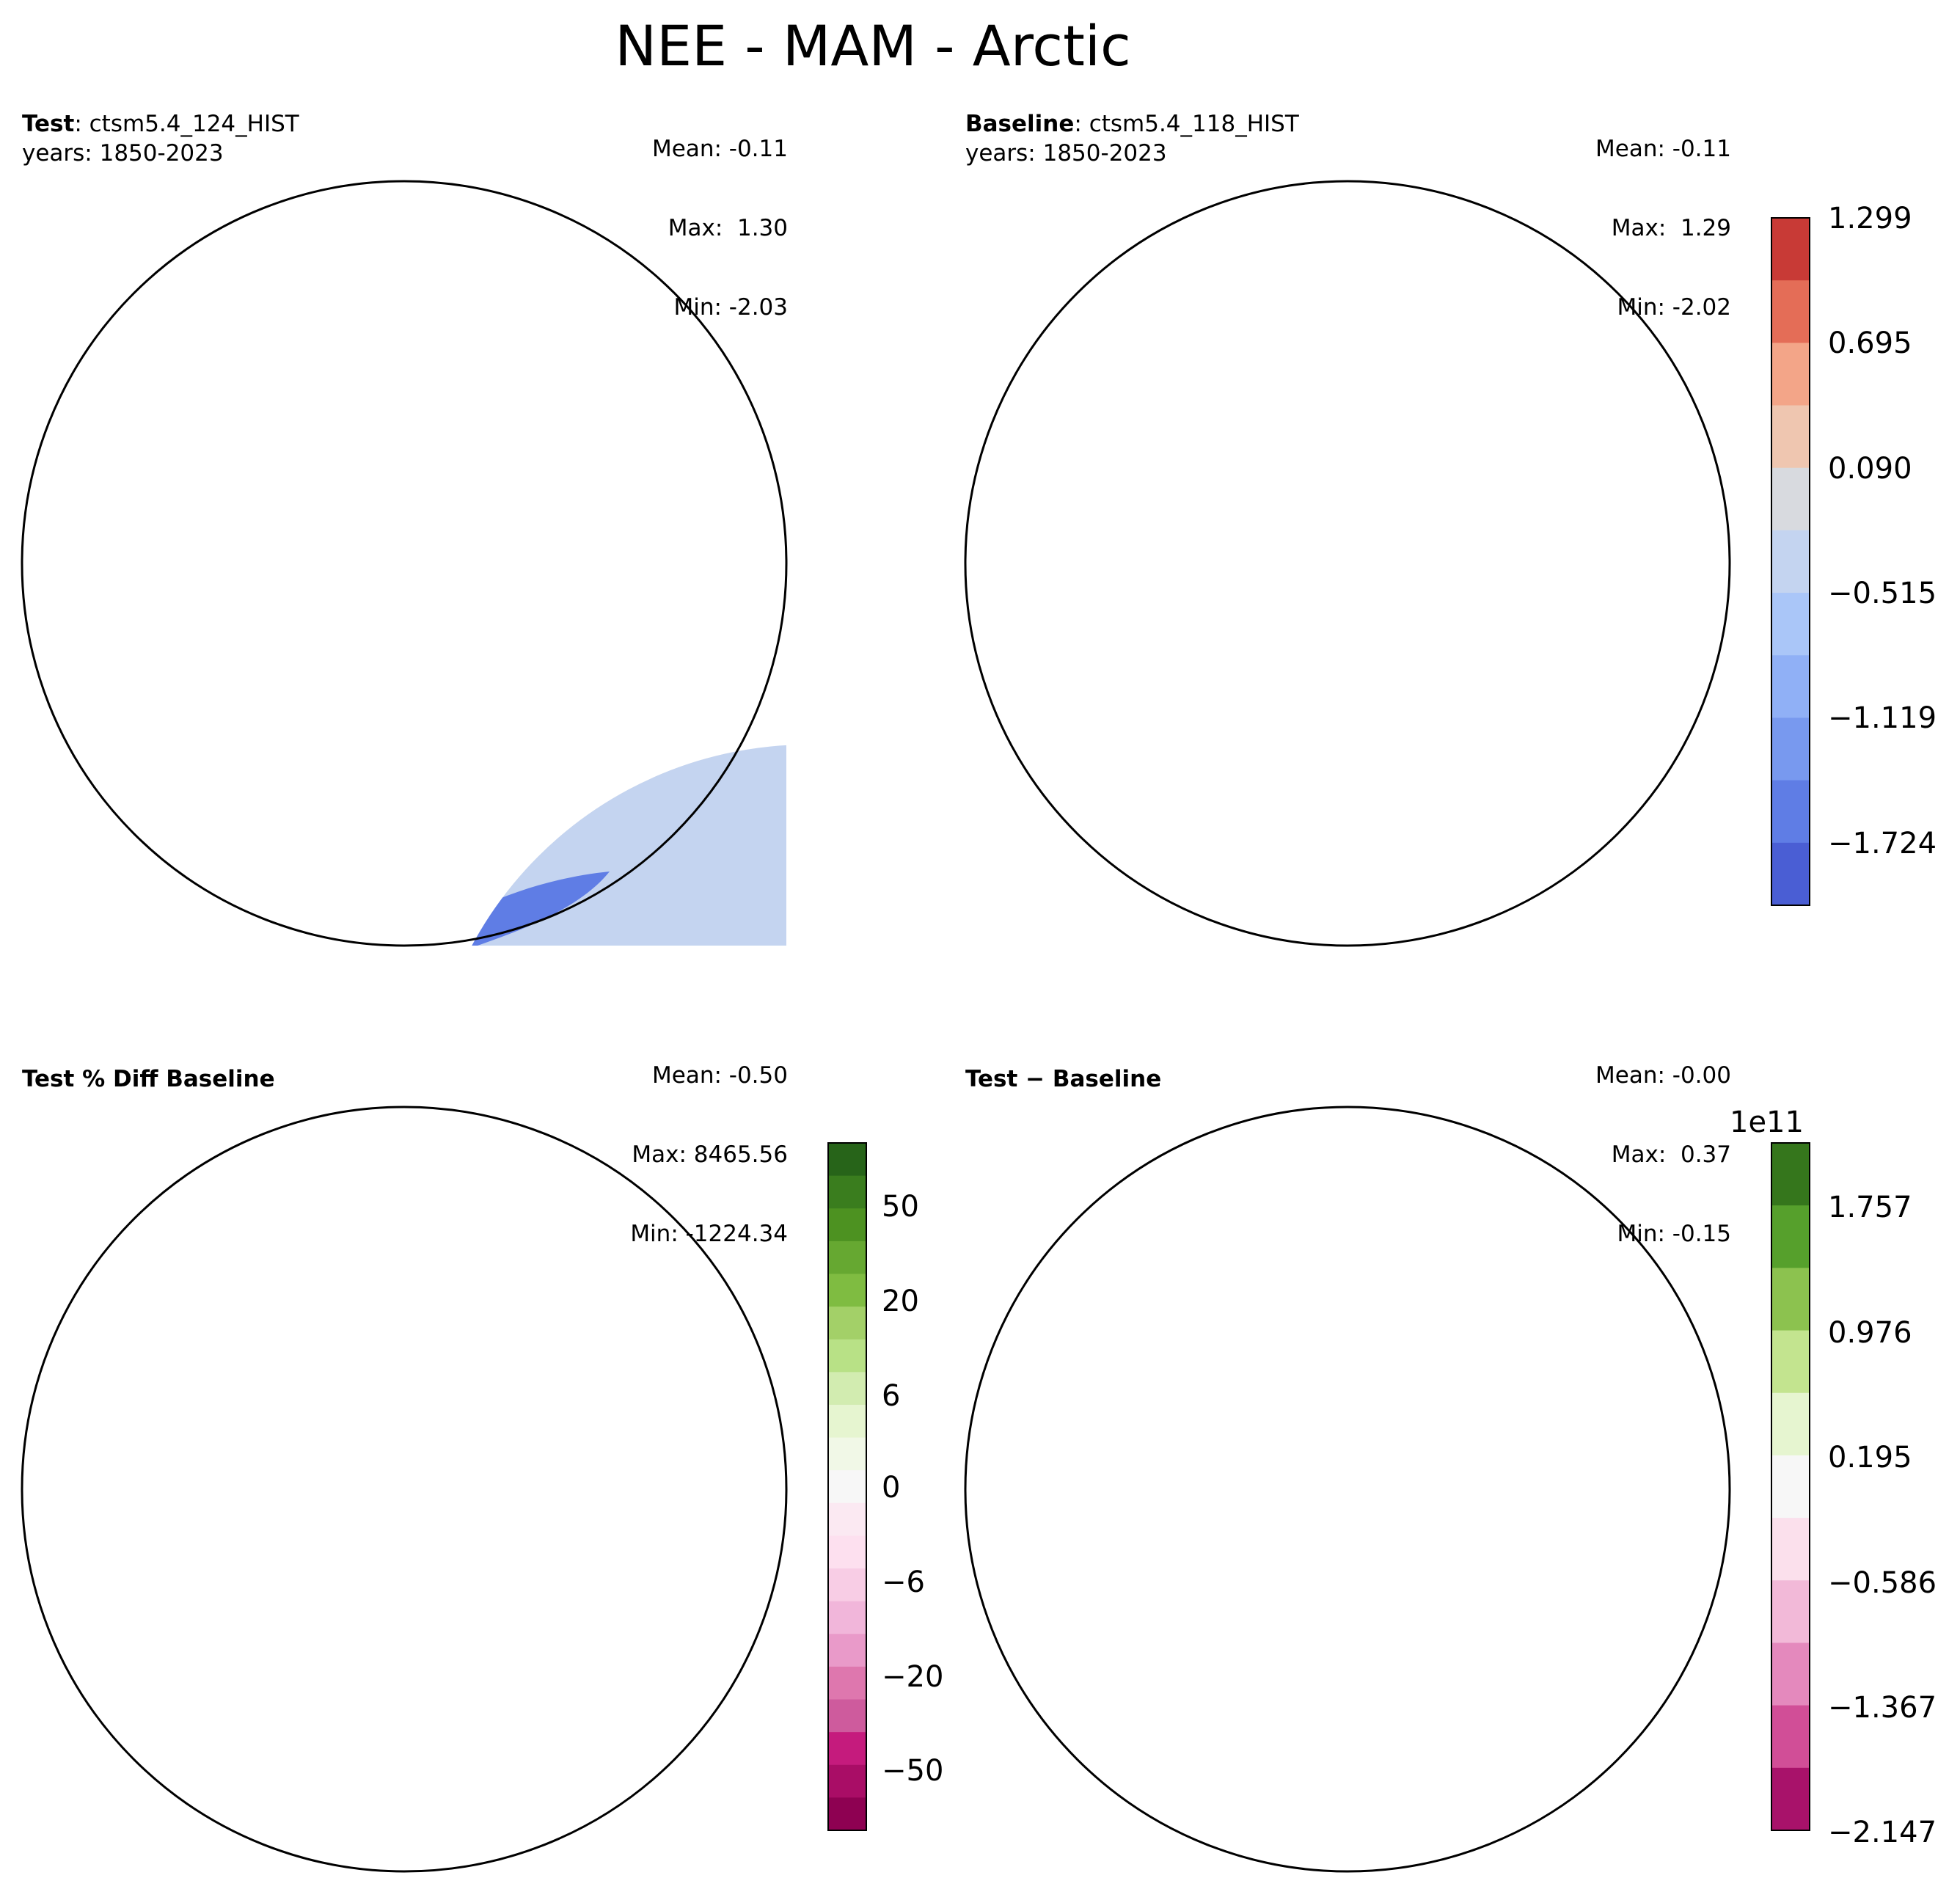  Describe the element at coordinates (903, 1582) in the screenshot. I see `cb-pct-tick: −6` at that location.